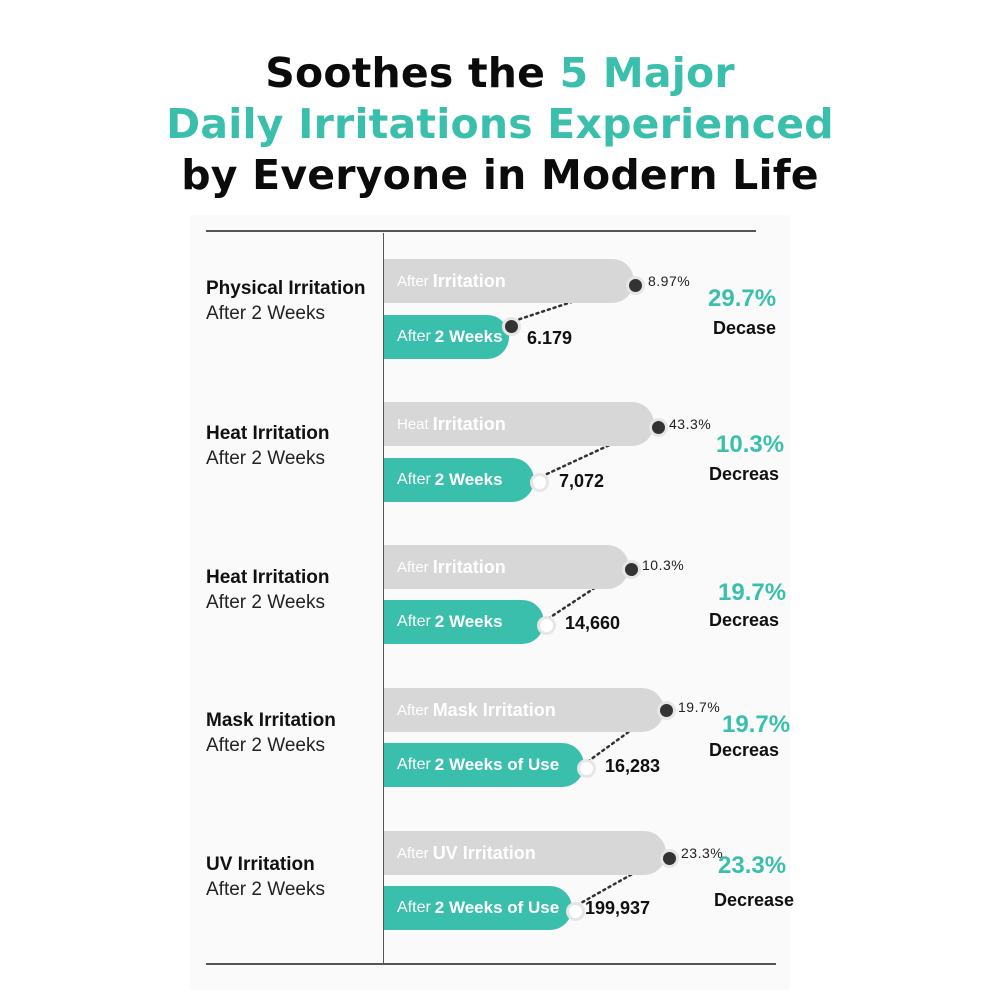 The image size is (1000, 1000). What do you see at coordinates (484, 852) in the screenshot?
I see `before-bar-label: UV Irritation` at bounding box center [484, 852].